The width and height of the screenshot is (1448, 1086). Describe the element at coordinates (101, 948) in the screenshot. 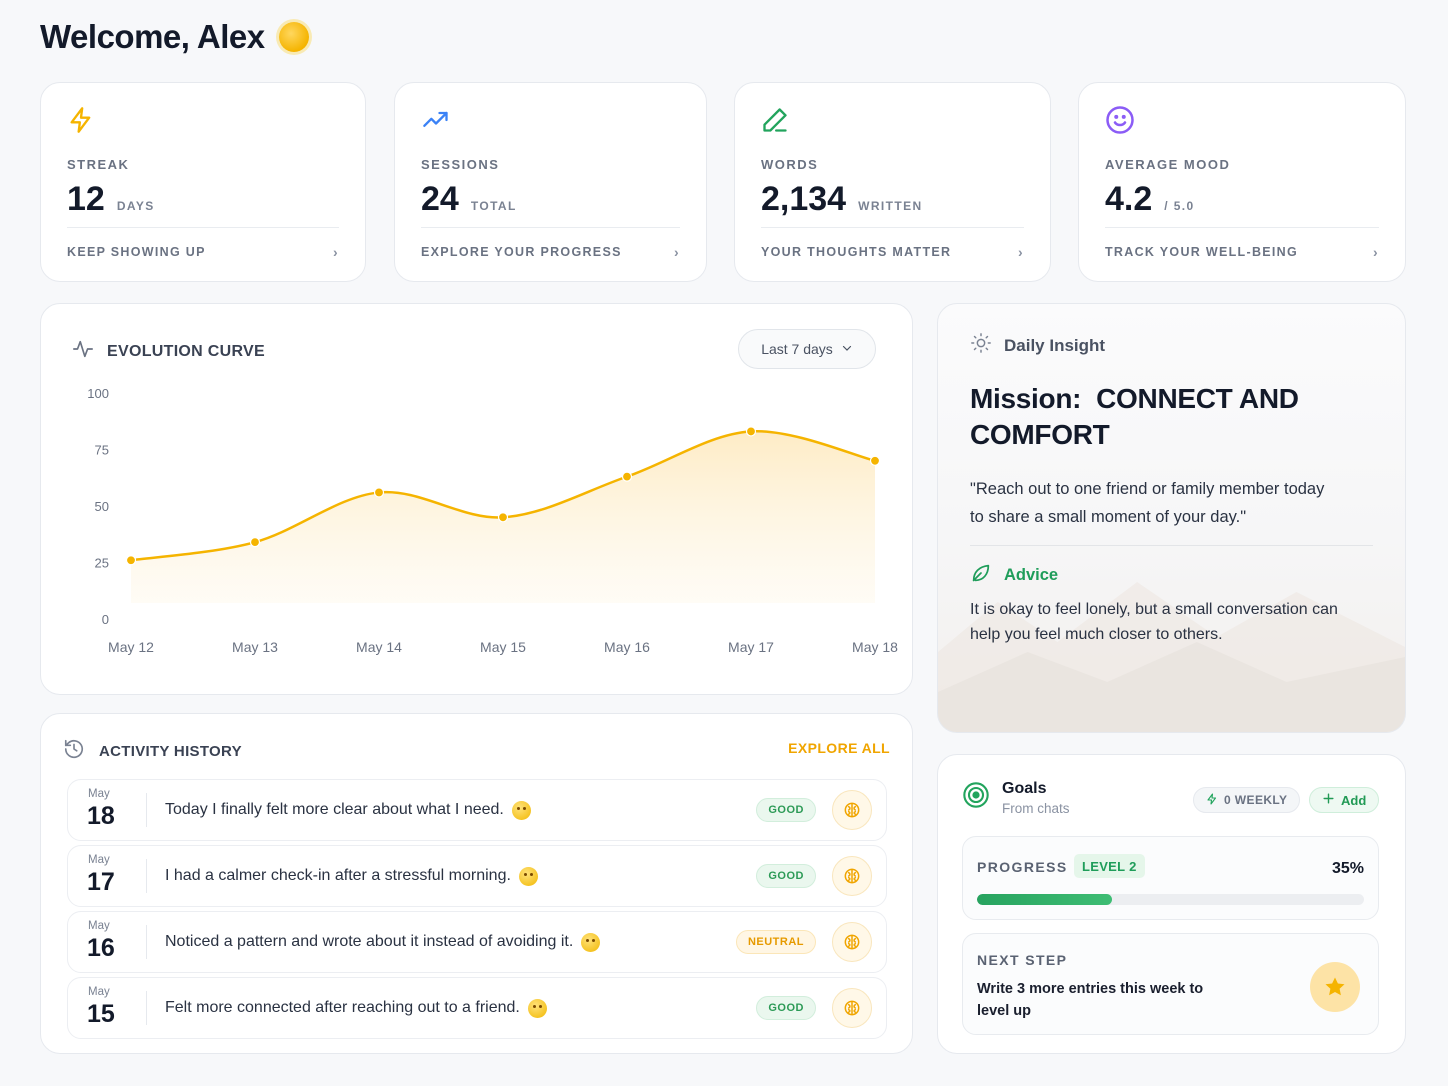

I see `date-day: 16` at that location.